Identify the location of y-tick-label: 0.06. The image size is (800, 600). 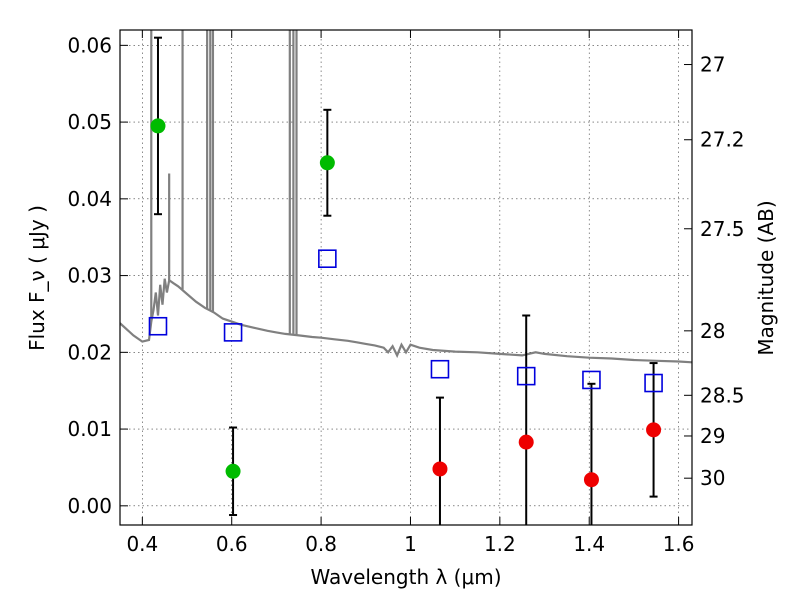
(89, 45).